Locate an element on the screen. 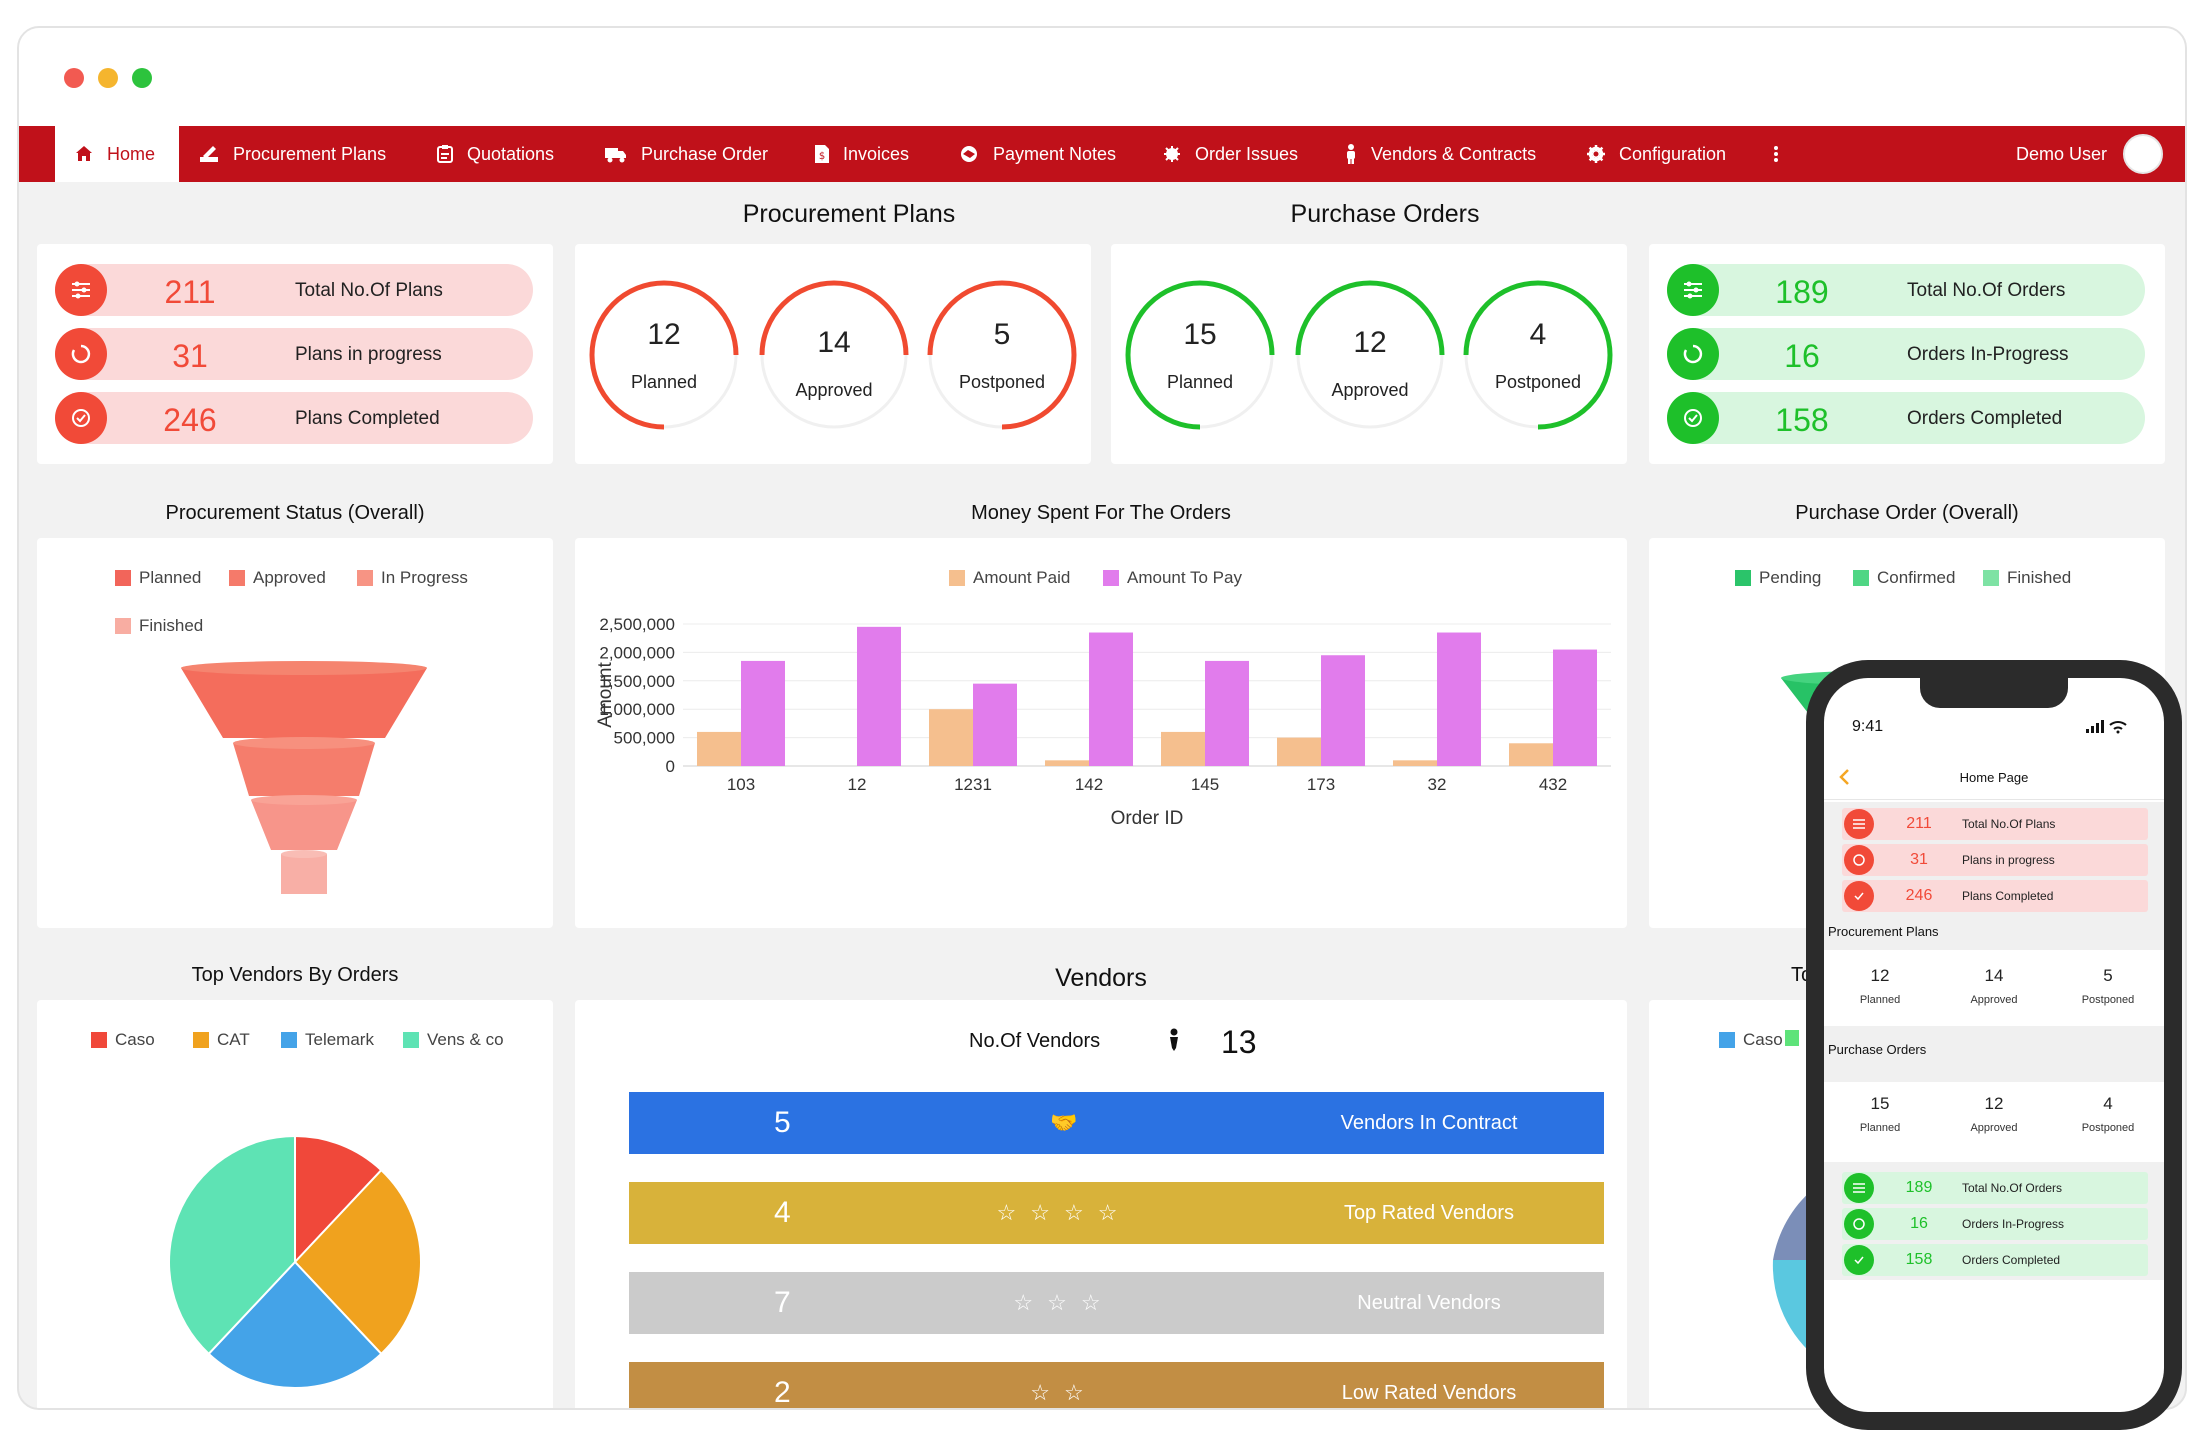 This screenshot has height=1448, width=2200. legend-vens-co: Vens & co is located at coordinates (453, 1040).